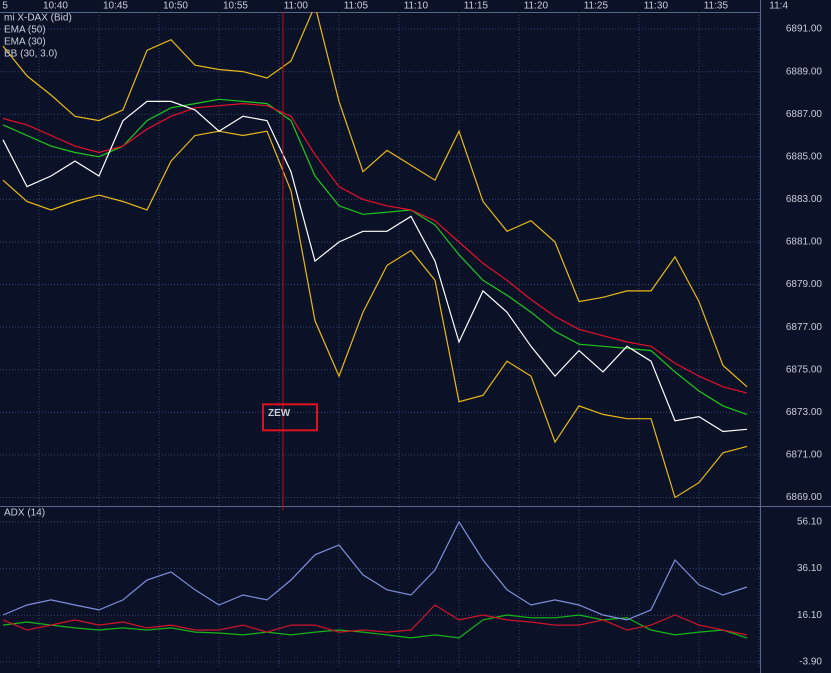 Image resolution: width=831 pixels, height=673 pixels. Describe the element at coordinates (804, 284) in the screenshot. I see `y-tick-label: 6879.00` at that location.